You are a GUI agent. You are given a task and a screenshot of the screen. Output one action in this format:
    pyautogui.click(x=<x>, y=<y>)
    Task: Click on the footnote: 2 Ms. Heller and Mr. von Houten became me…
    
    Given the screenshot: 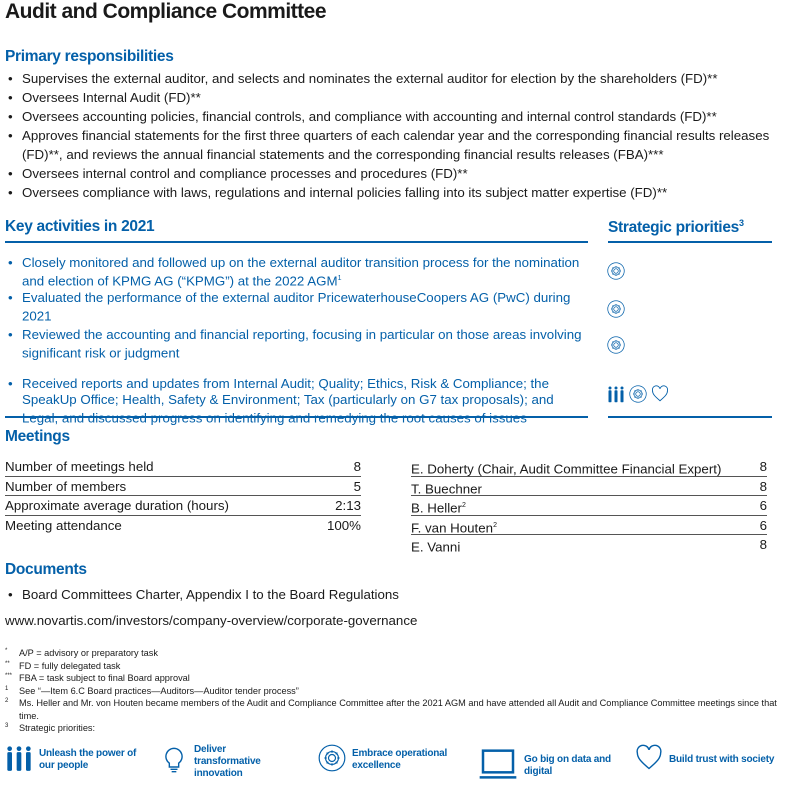 What is the action you would take?
    pyautogui.click(x=391, y=709)
    